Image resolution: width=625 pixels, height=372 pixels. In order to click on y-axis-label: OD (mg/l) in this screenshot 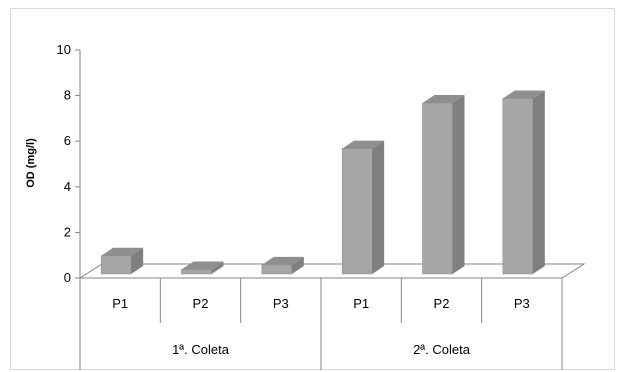, I will do `click(31, 163)`.